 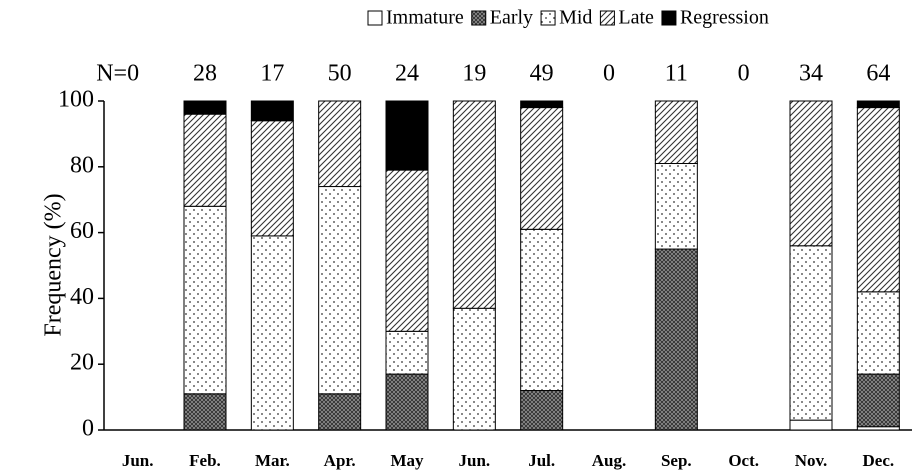 I want to click on x-tick-label: Aug., so click(x=609, y=460).